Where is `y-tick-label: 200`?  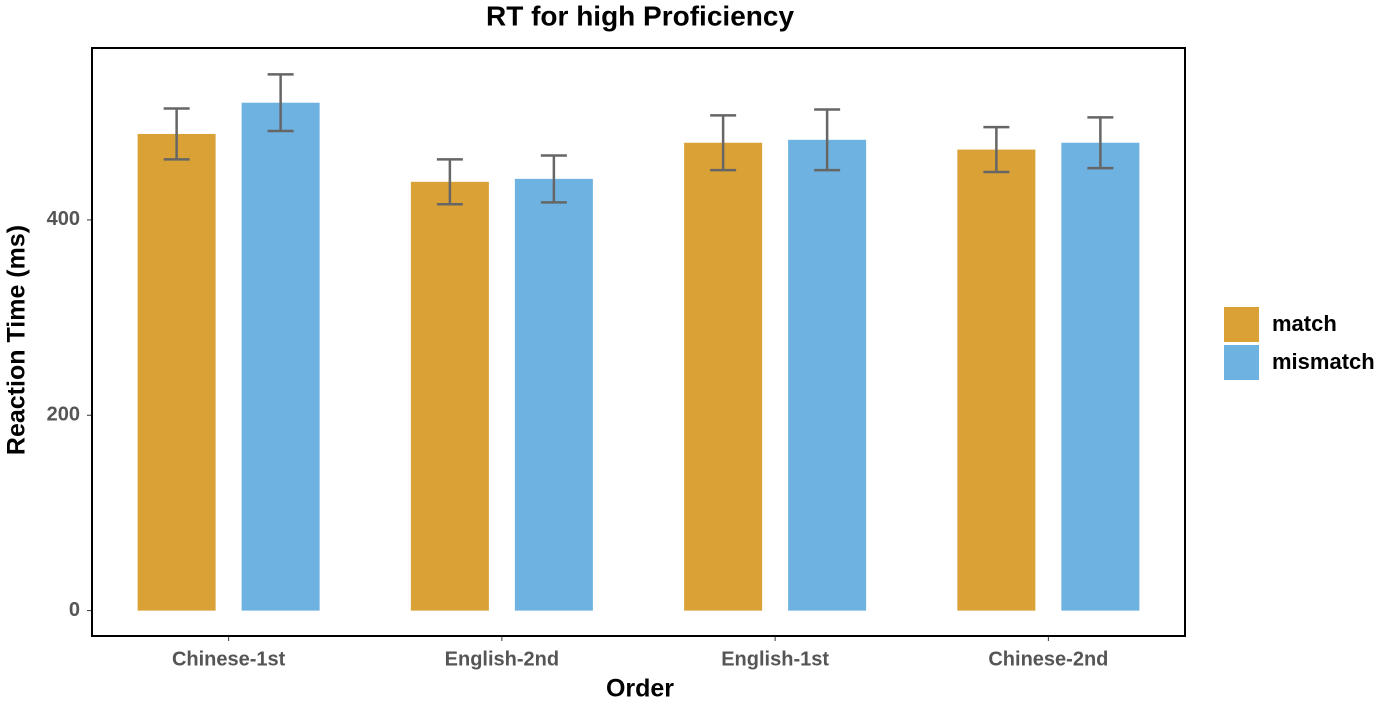
y-tick-label: 200 is located at coordinates (63, 415).